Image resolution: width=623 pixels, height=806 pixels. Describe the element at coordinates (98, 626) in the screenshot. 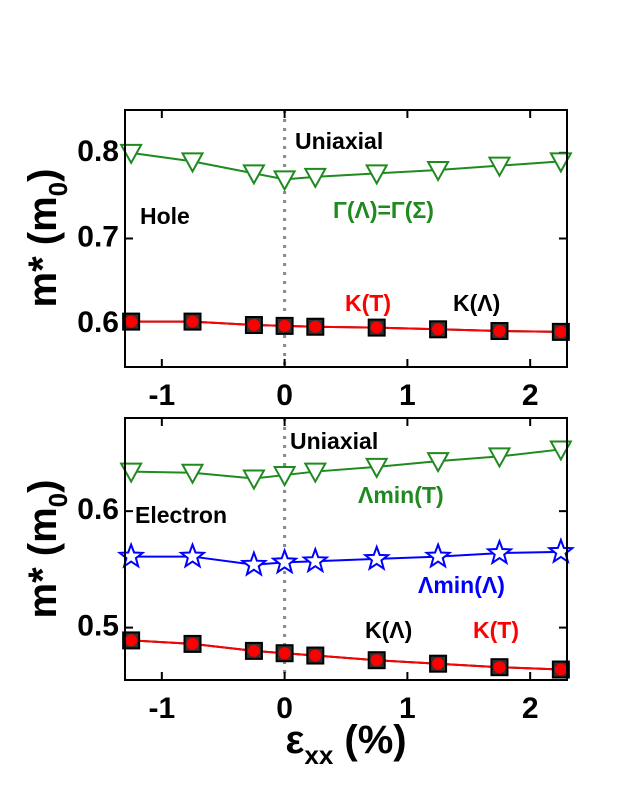

I see `y-tick-label: 0.5` at that location.